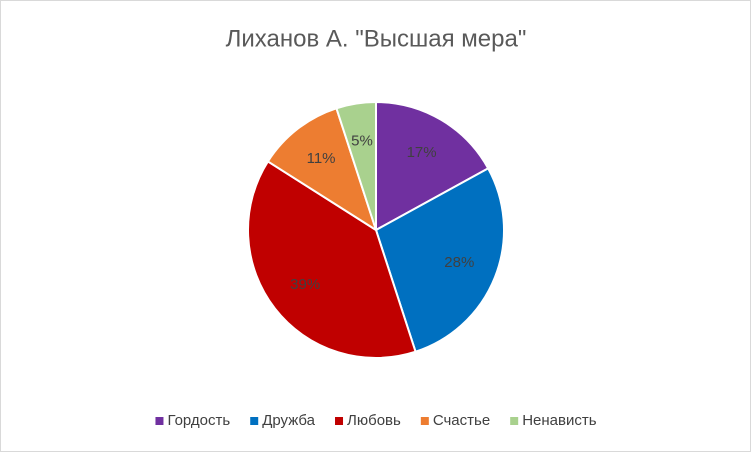  I want to click on data-label: 39%, so click(305, 284).